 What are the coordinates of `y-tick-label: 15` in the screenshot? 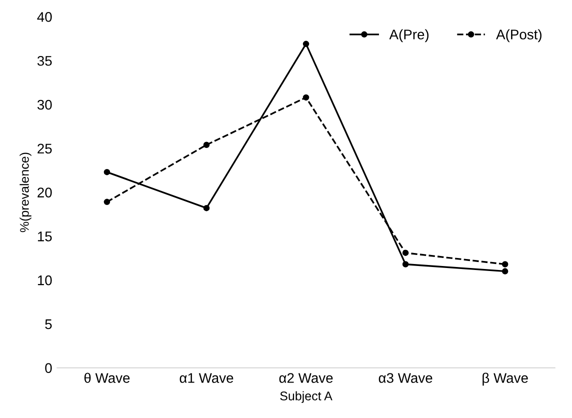 It's located at (45, 237).